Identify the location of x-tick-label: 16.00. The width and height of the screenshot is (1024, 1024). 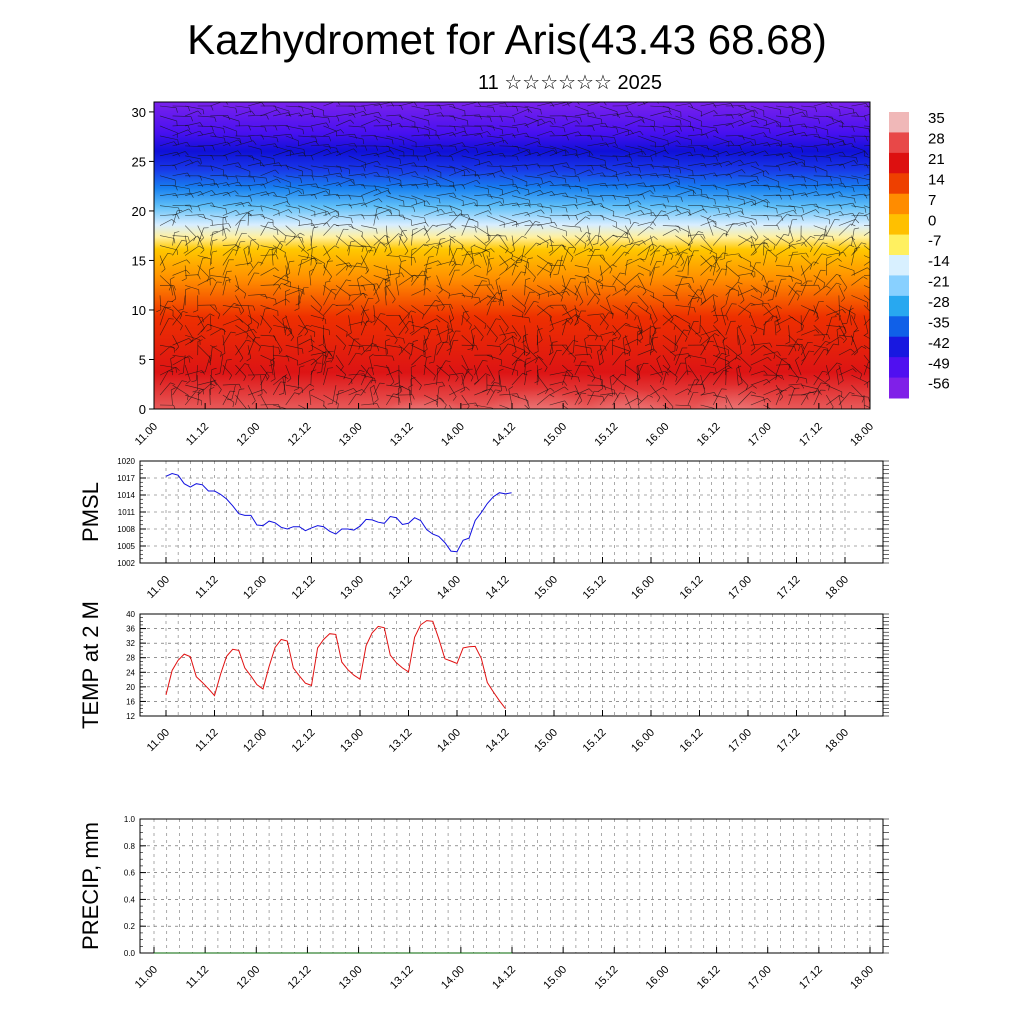
(658, 435).